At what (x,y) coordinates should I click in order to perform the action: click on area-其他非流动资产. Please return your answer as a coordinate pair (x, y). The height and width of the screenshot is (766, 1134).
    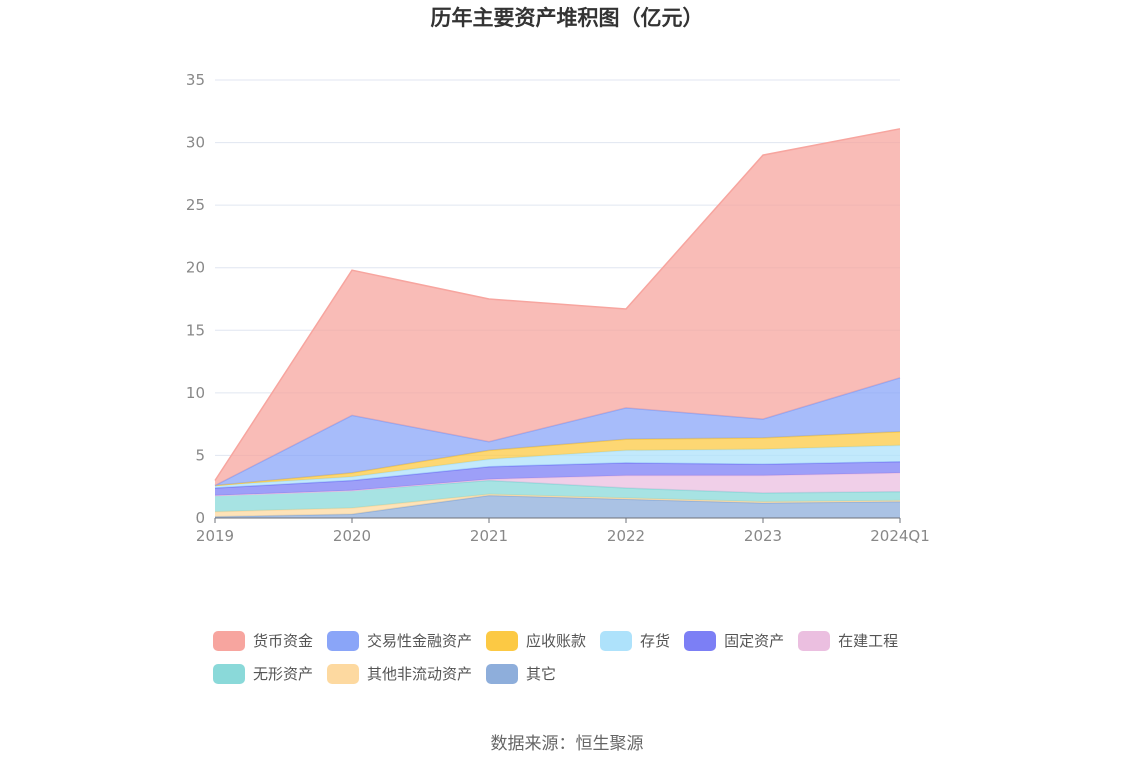
    Looking at the image, I should click on (557, 505).